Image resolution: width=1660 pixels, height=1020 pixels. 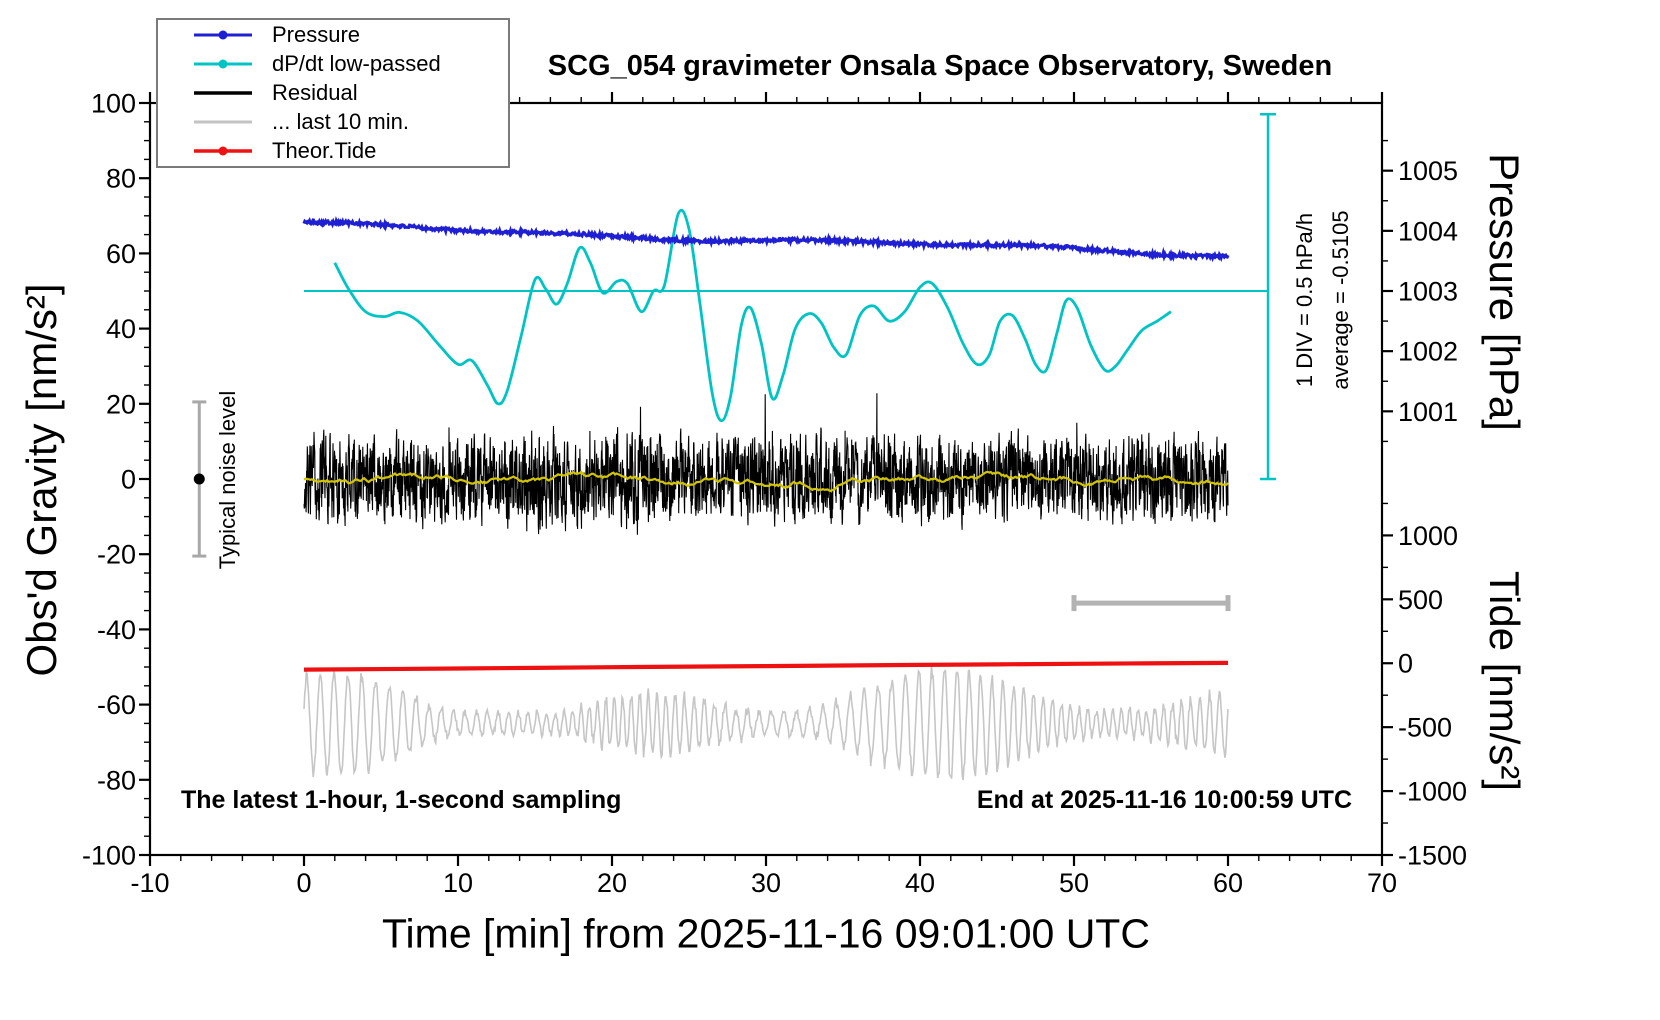 I want to click on x-axis-label: Time [min] from 2025-11-16 09:01:00 UTC, so click(x=766, y=933).